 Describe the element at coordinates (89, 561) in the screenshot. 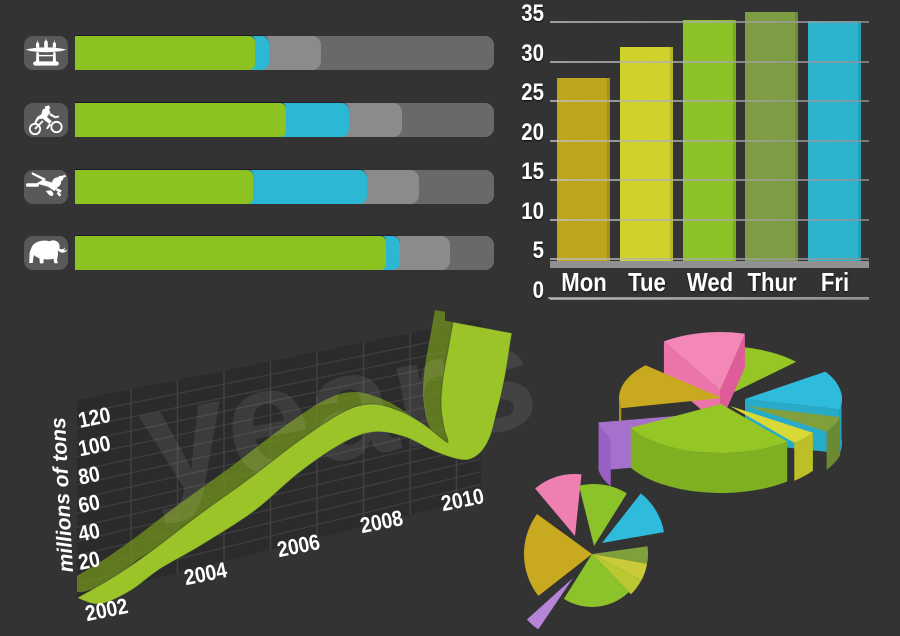

I see `svg-text: 20` at that location.